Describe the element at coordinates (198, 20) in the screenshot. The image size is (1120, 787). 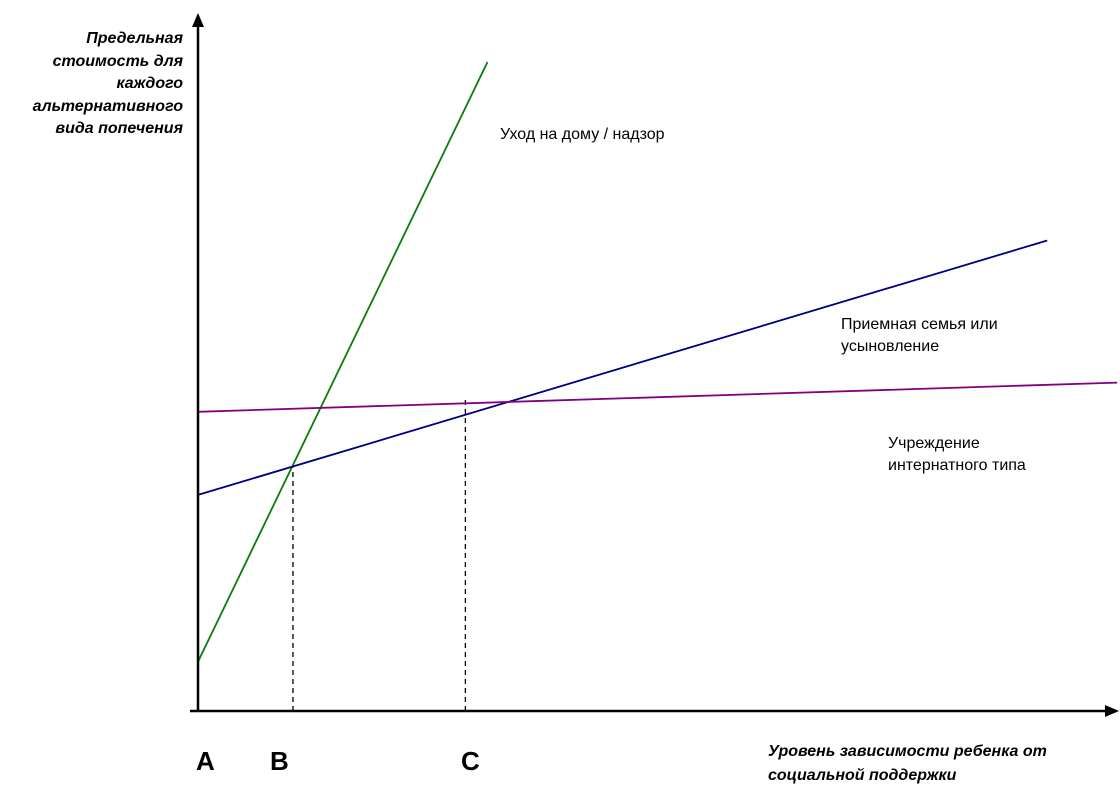
I see `y-axis-arrowhead` at that location.